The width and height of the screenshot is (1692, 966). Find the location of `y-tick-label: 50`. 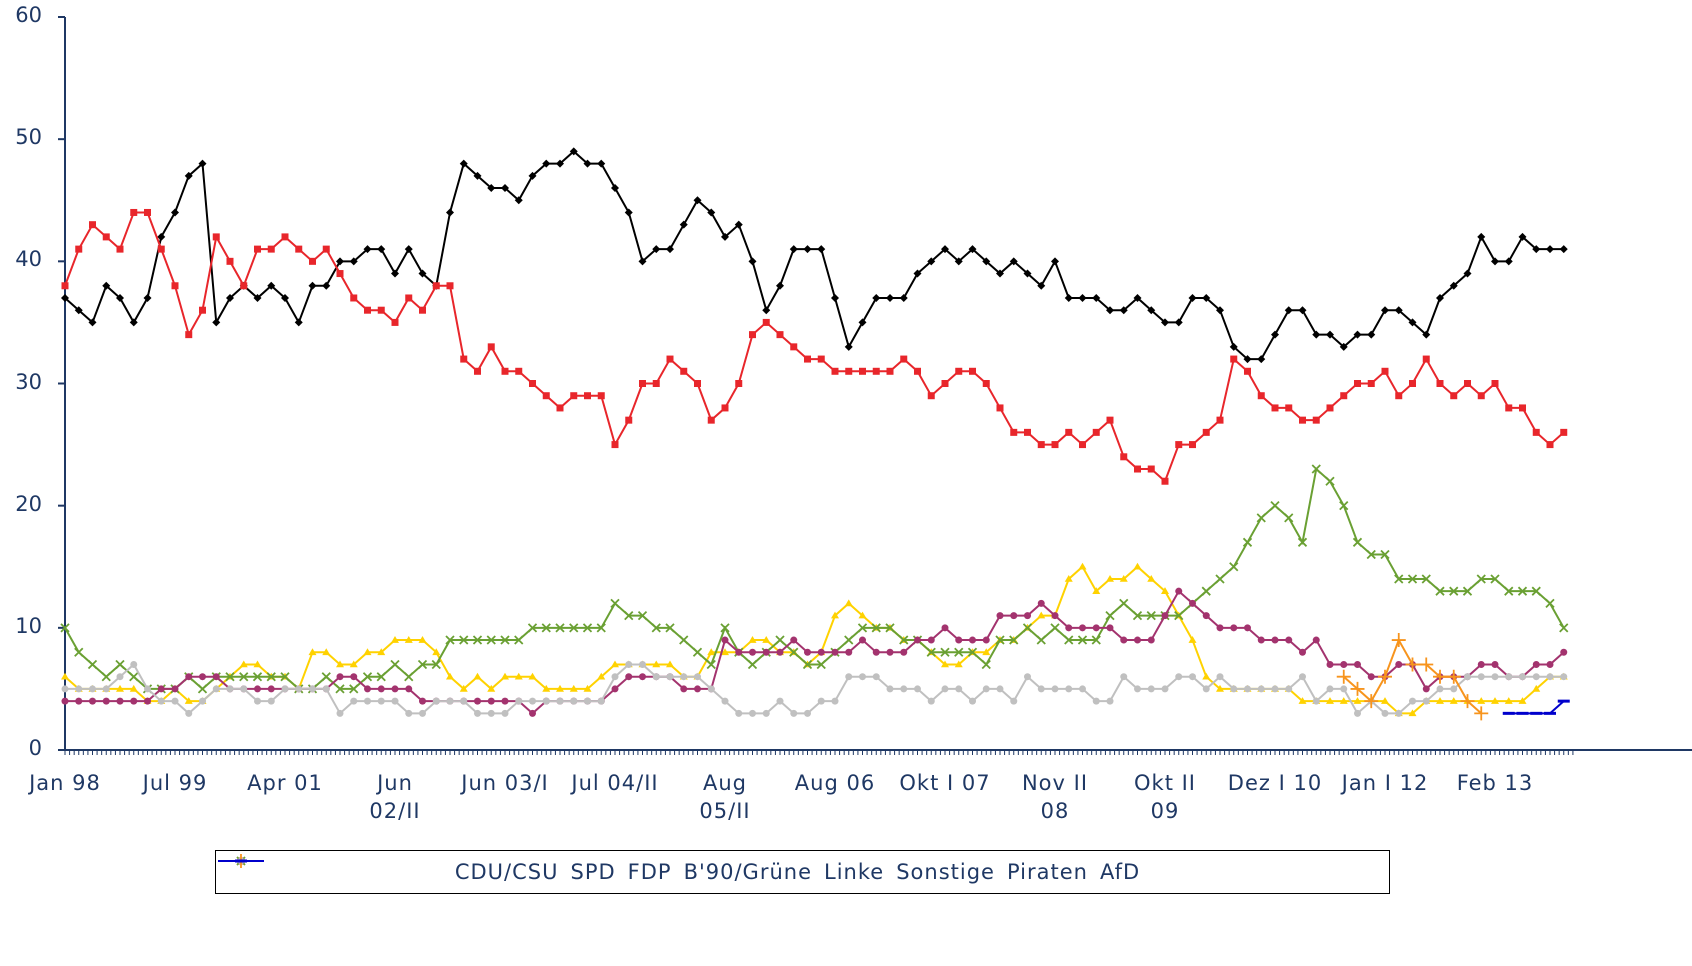

y-tick-label: 50 is located at coordinates (28, 137).